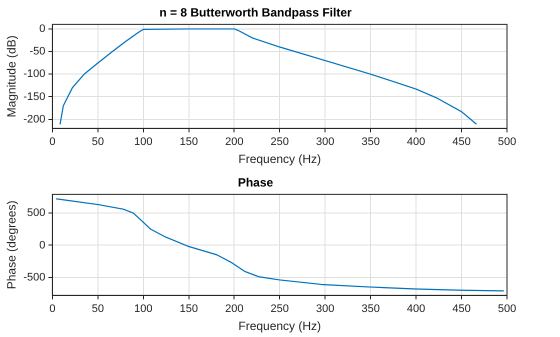 The width and height of the screenshot is (560, 337). Describe the element at coordinates (34, 277) in the screenshot. I see `y-tick-label: -500` at that location.